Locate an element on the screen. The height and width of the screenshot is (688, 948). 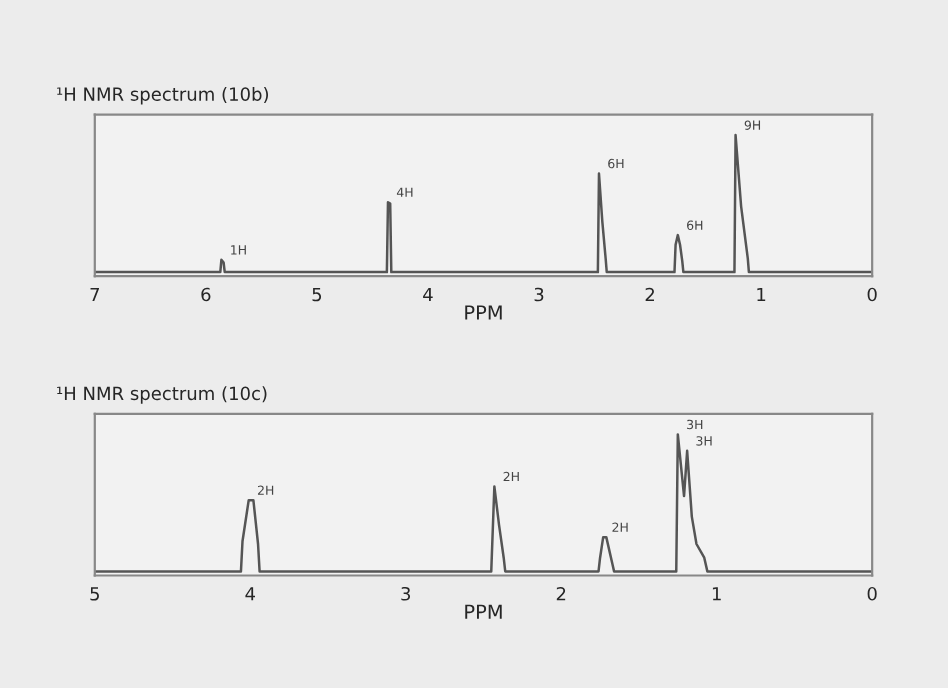
chart-title: ¹H NMR spectrum (10b) is located at coordinates (163, 95).